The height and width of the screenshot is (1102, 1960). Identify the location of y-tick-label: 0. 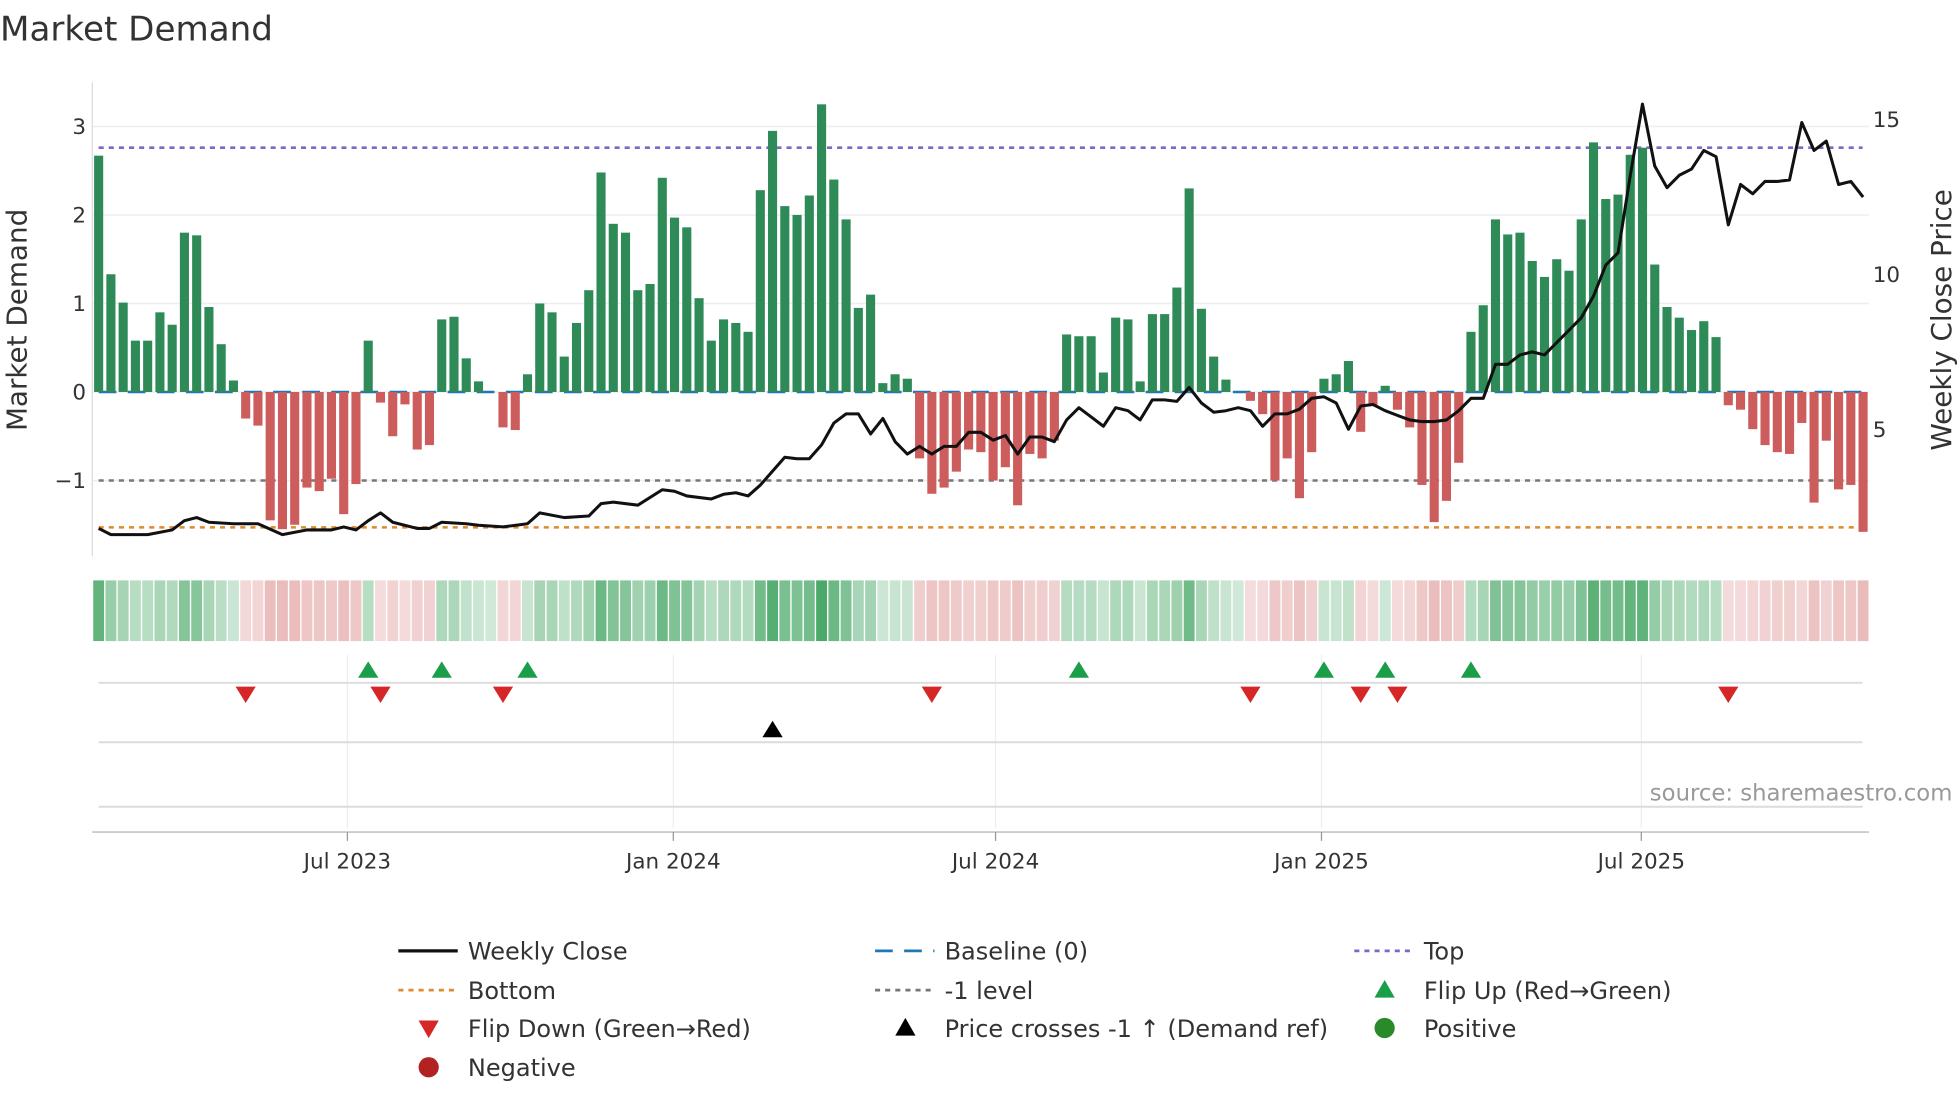
(79, 393).